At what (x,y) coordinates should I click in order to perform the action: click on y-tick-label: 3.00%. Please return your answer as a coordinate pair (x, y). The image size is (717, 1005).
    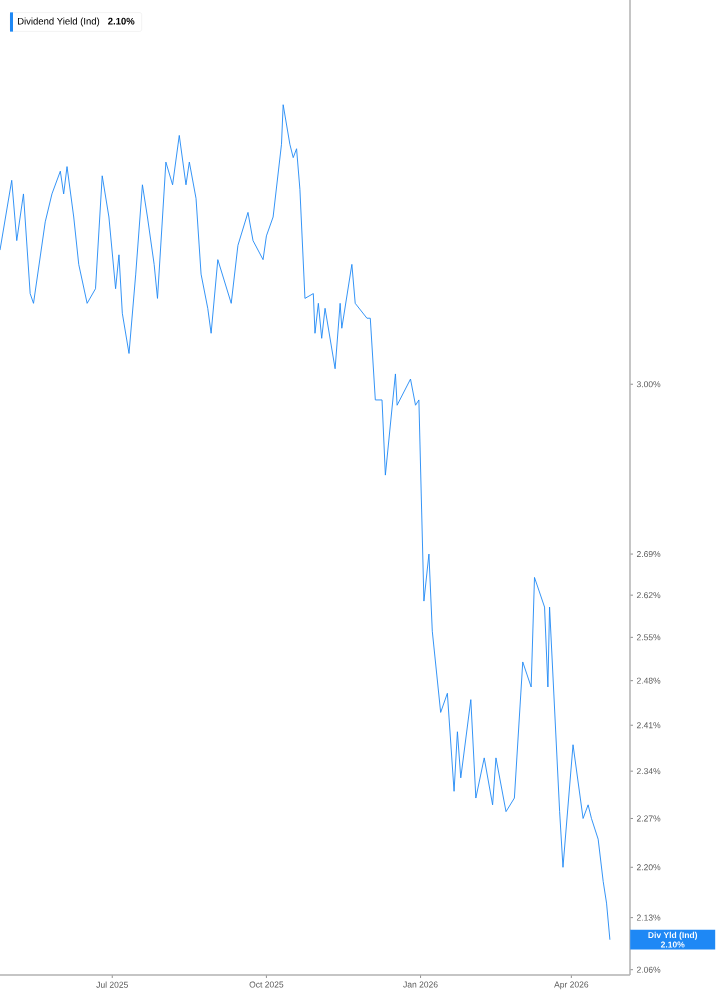
    Looking at the image, I should click on (648, 384).